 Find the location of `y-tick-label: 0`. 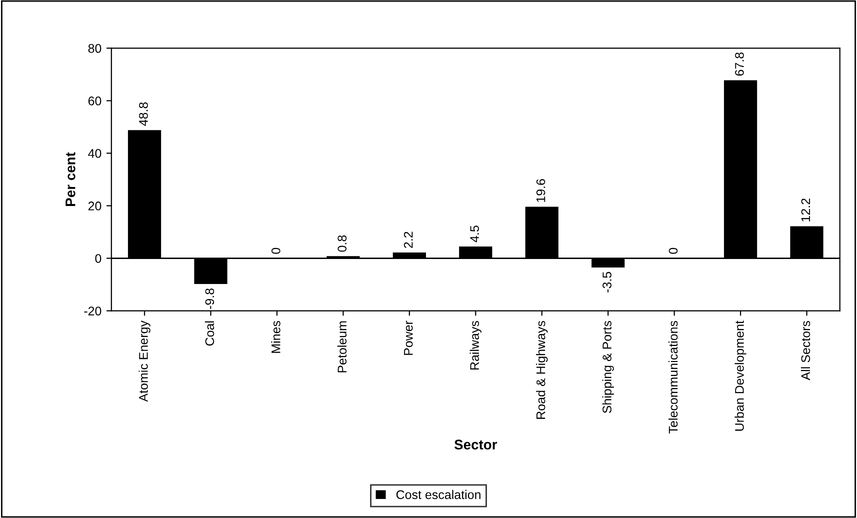

y-tick-label: 0 is located at coordinates (98, 258).